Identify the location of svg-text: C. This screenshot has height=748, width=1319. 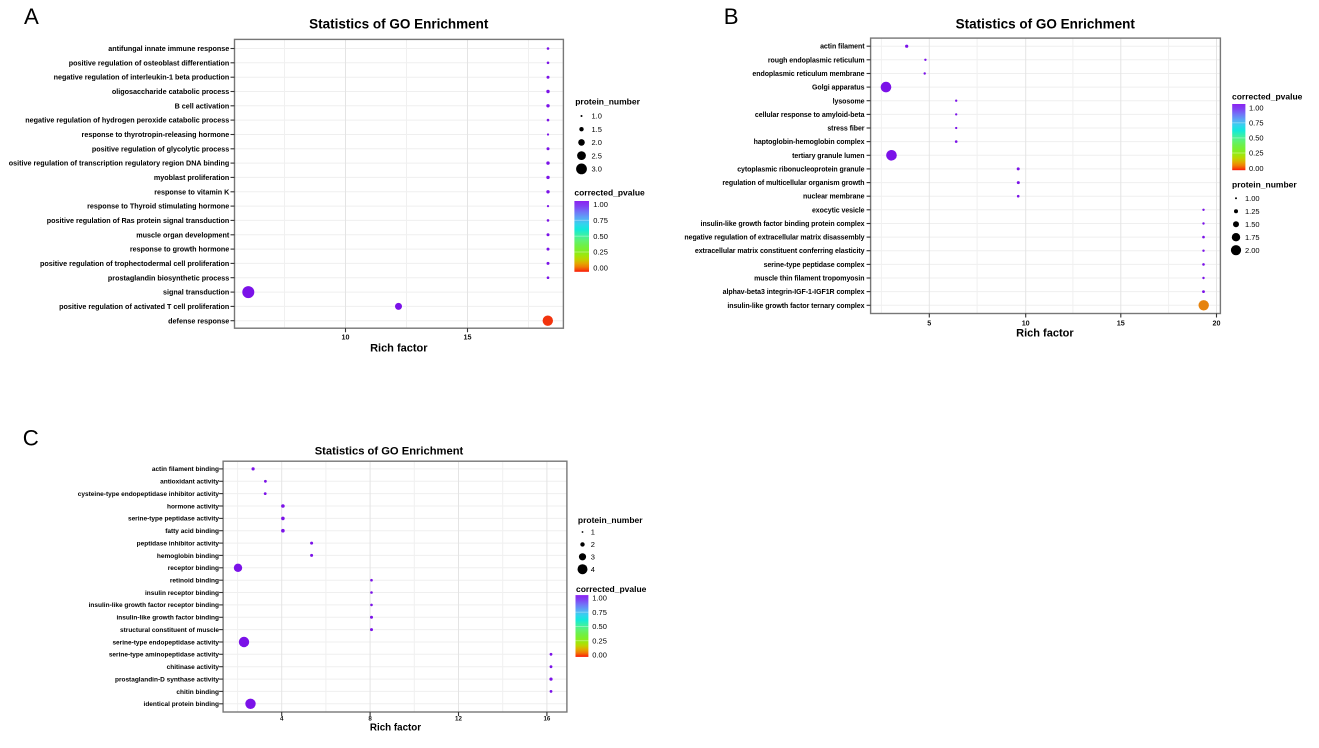
(31, 438).